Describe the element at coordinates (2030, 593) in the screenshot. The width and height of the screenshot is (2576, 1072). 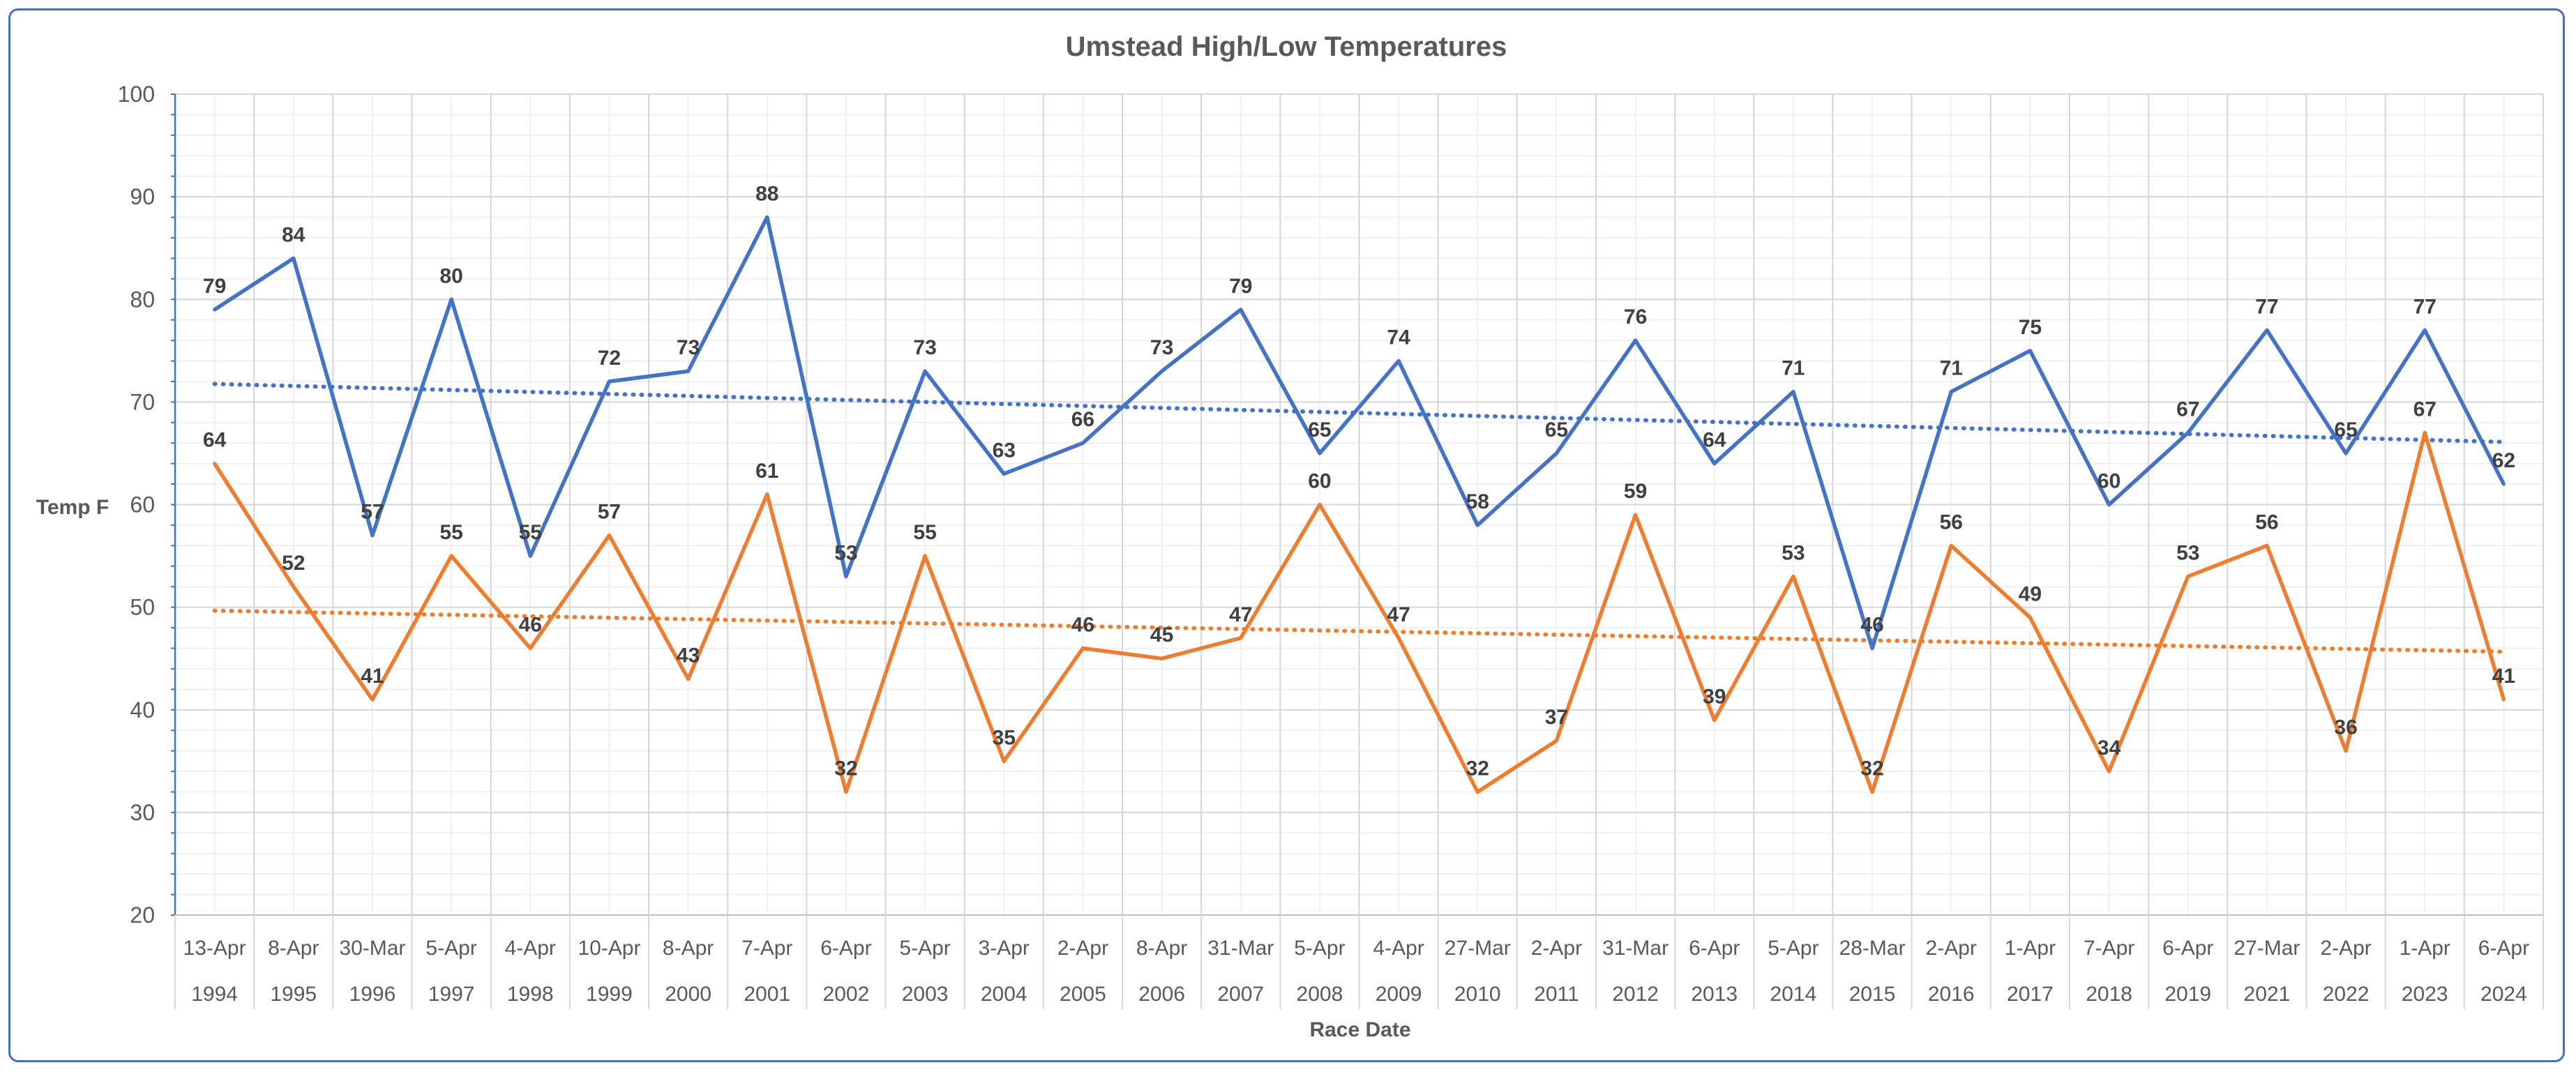
I see `data-label: 49` at that location.